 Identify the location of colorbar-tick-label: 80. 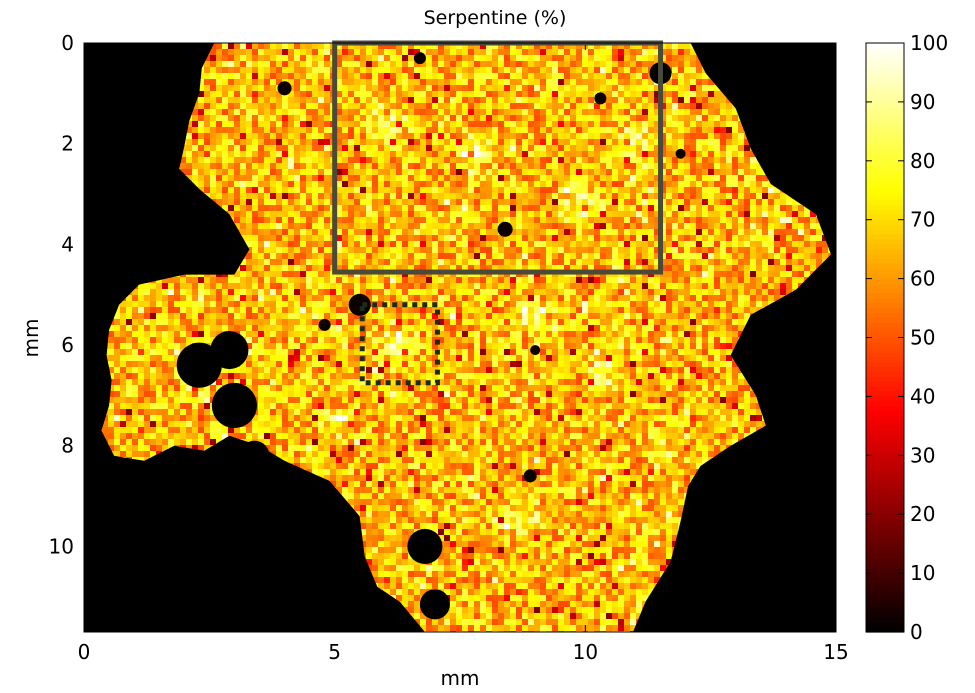
(922, 161).